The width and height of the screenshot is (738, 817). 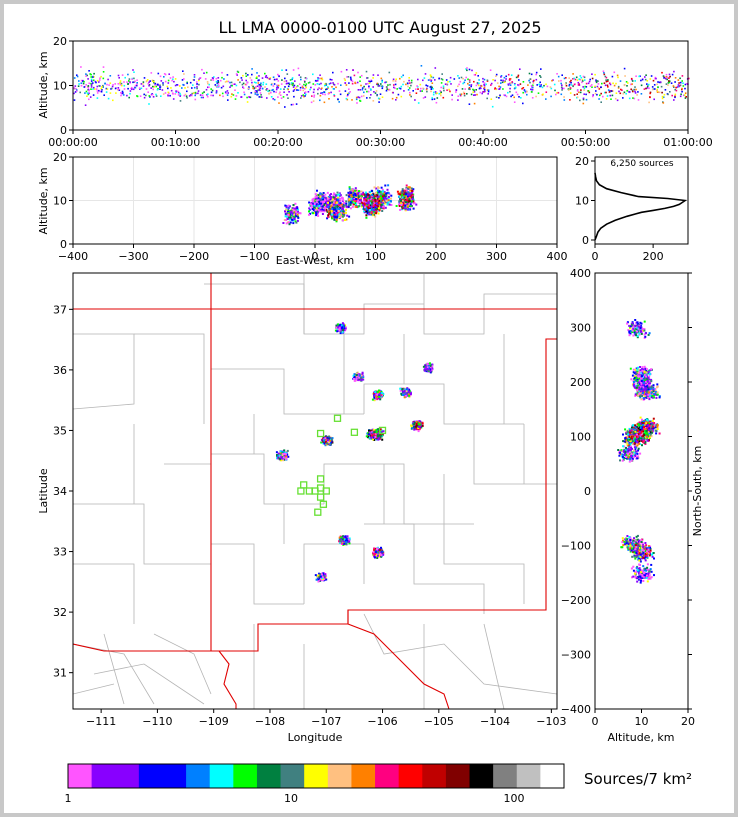 What do you see at coordinates (334, 573) in the screenshot?
I see `county-line` at bounding box center [334, 573].